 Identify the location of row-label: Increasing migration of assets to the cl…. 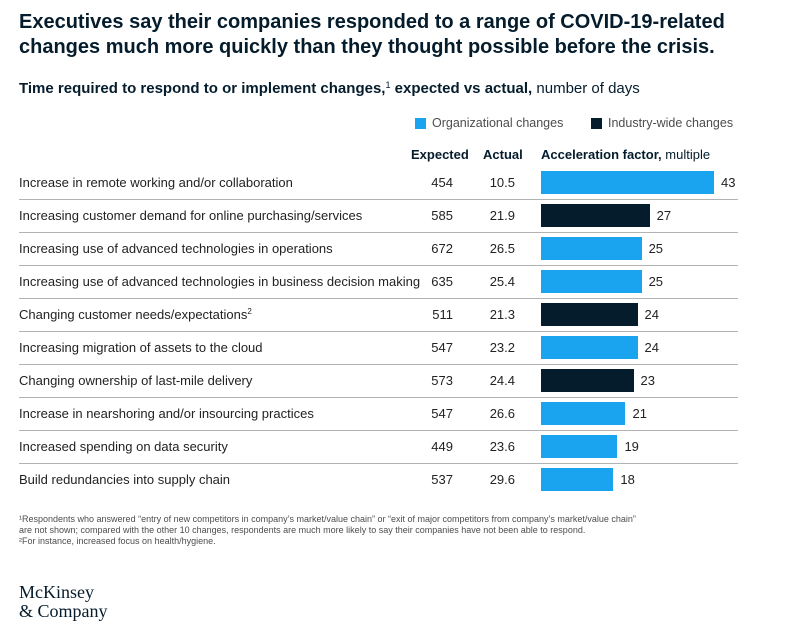
(141, 348).